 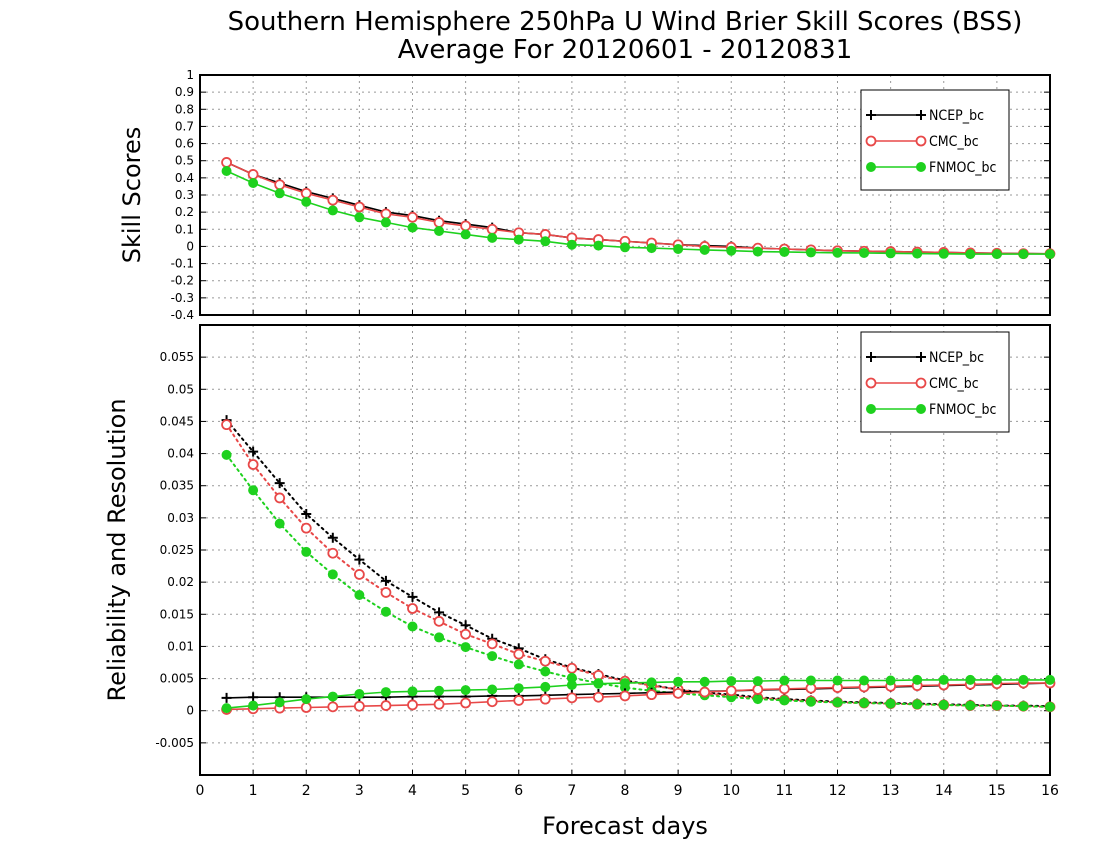 I want to click on y-tick-label: 0.005, so click(x=177, y=679).